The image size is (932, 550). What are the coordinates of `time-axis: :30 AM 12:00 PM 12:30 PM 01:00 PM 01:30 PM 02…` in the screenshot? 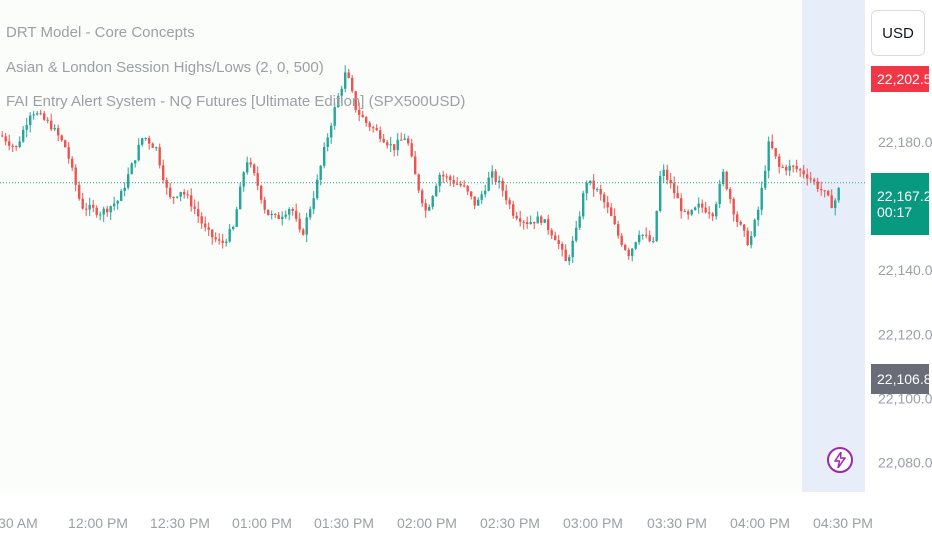 It's located at (436, 523).